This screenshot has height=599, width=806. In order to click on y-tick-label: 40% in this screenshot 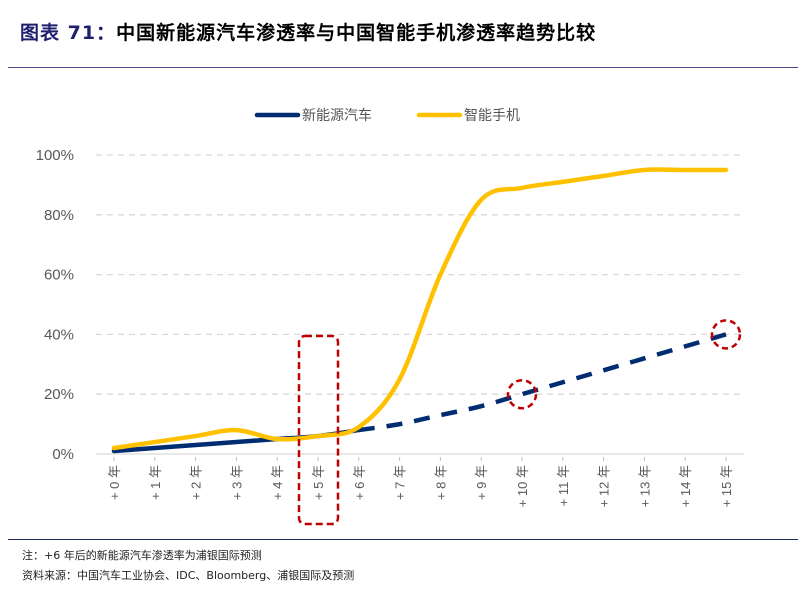, I will do `click(59, 334)`.